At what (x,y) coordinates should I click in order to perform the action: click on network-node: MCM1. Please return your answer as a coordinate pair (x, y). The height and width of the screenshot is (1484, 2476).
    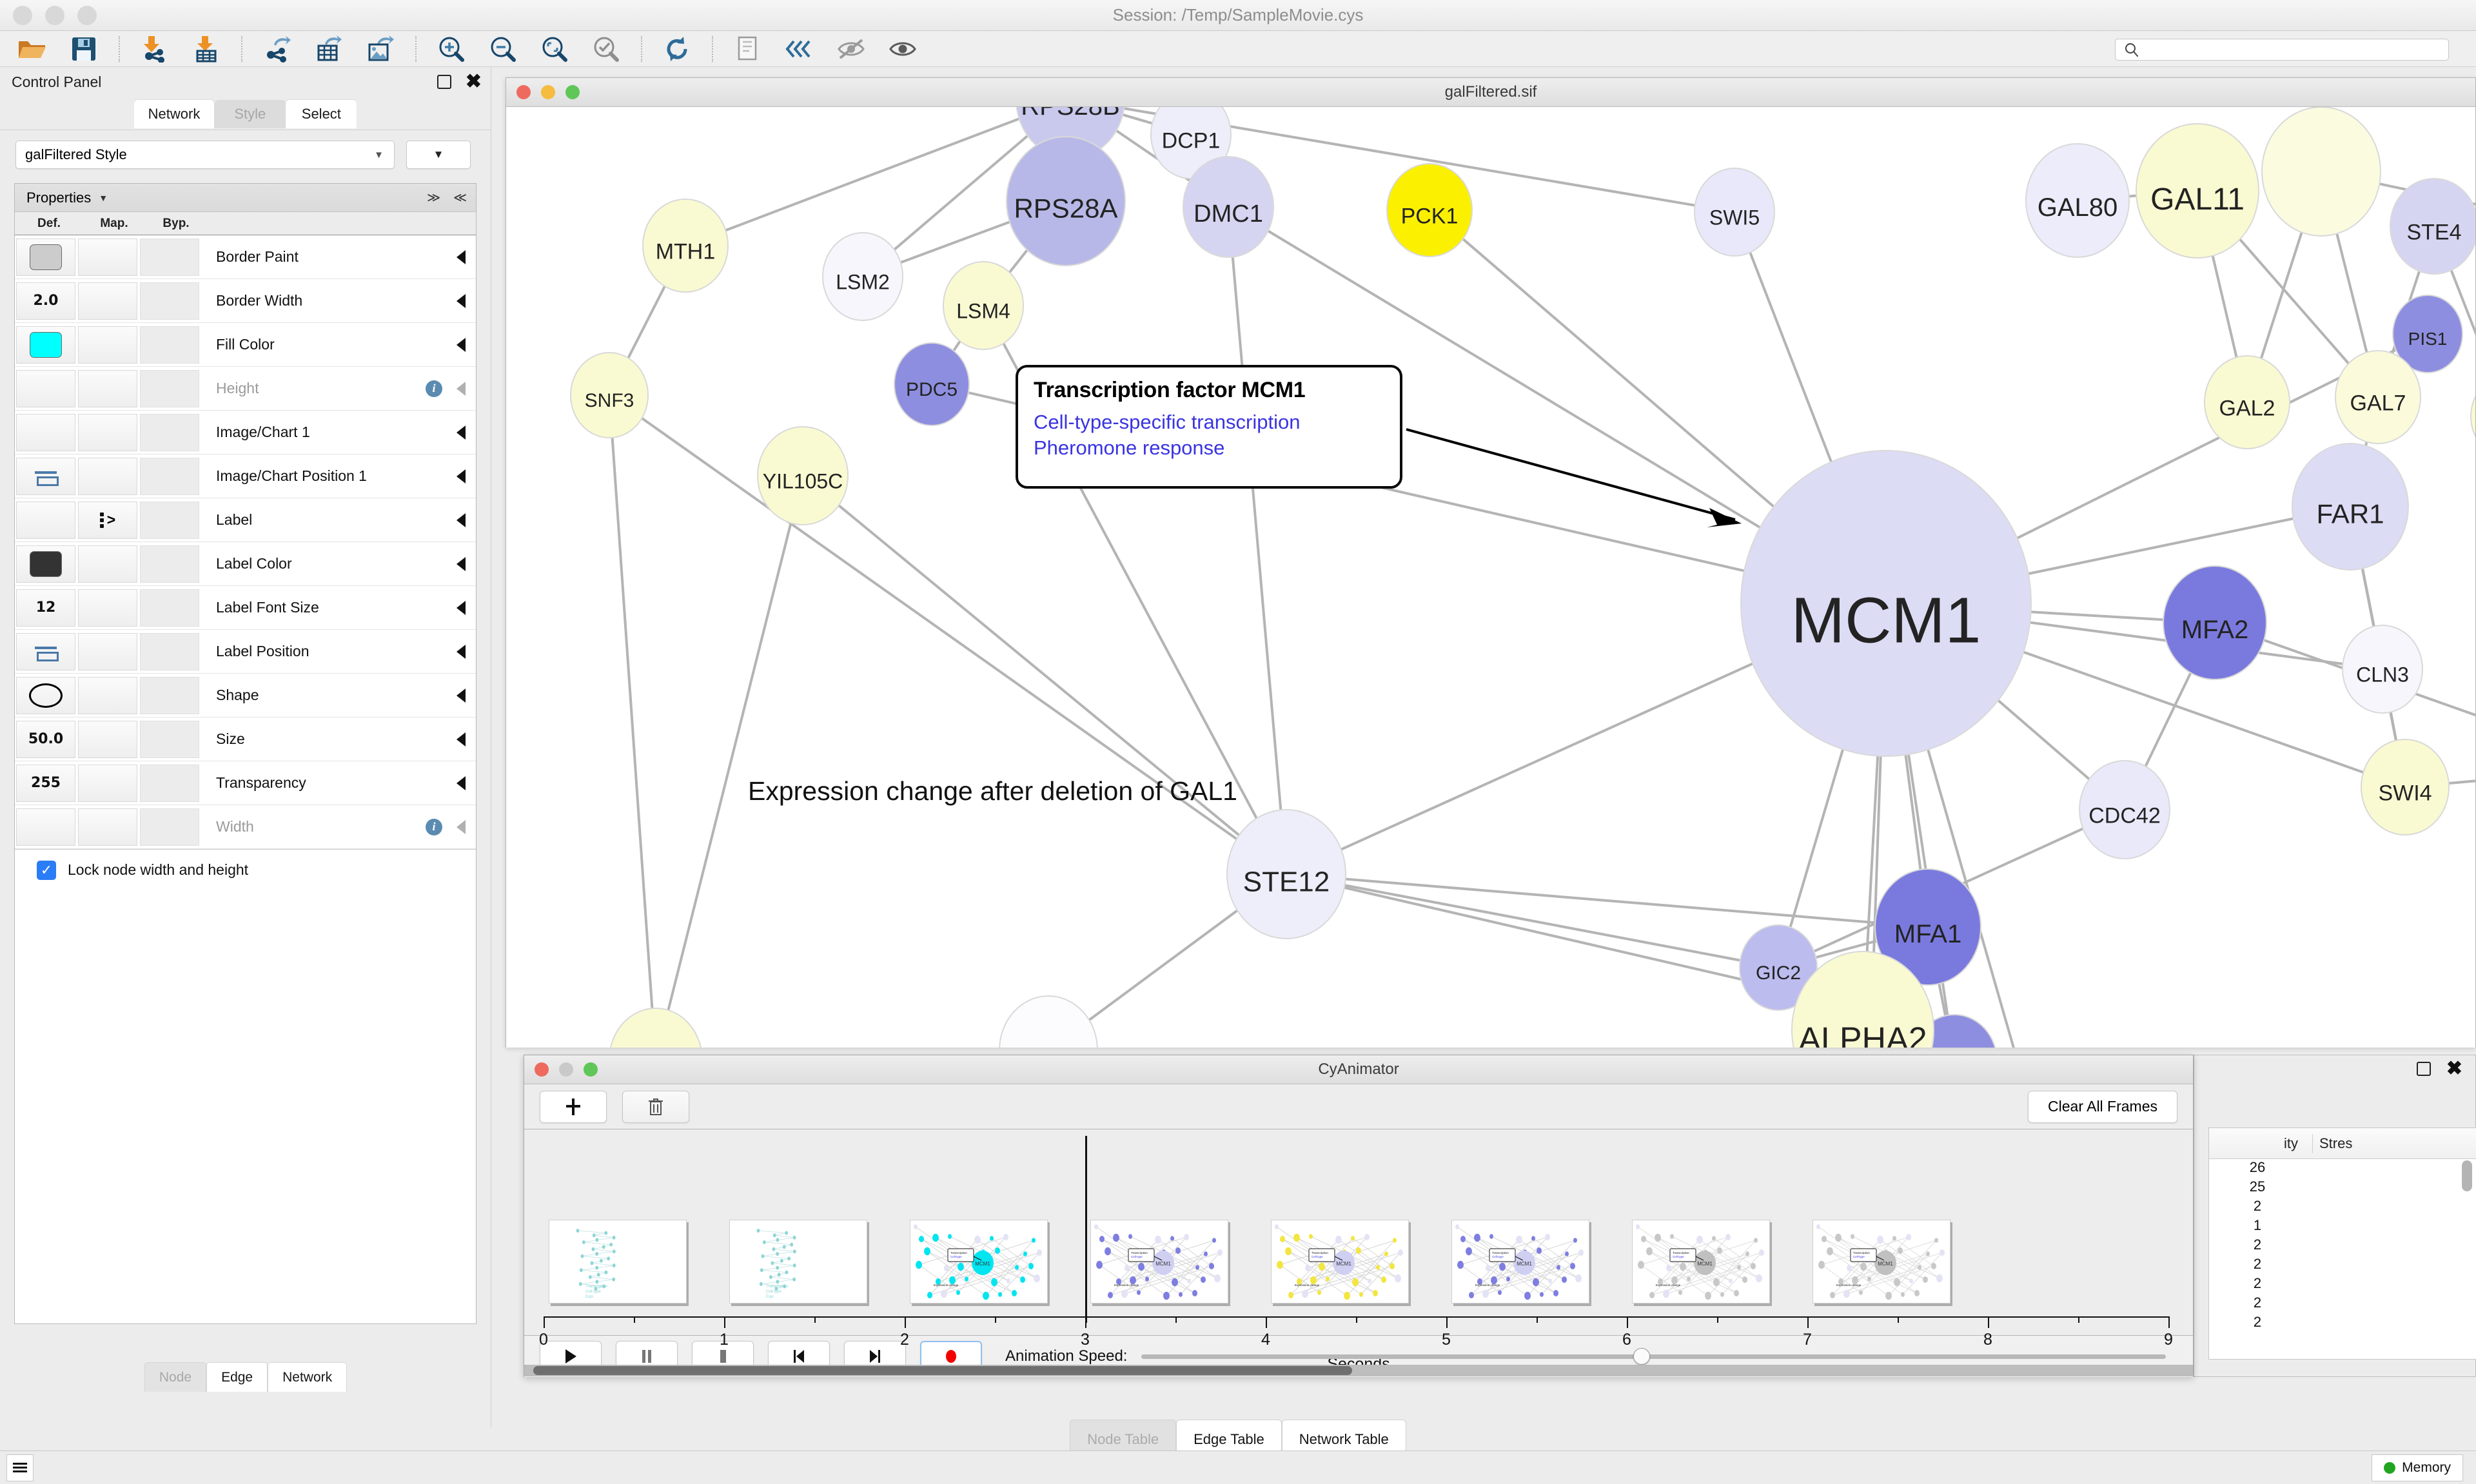
    Looking at the image, I should click on (1886, 603).